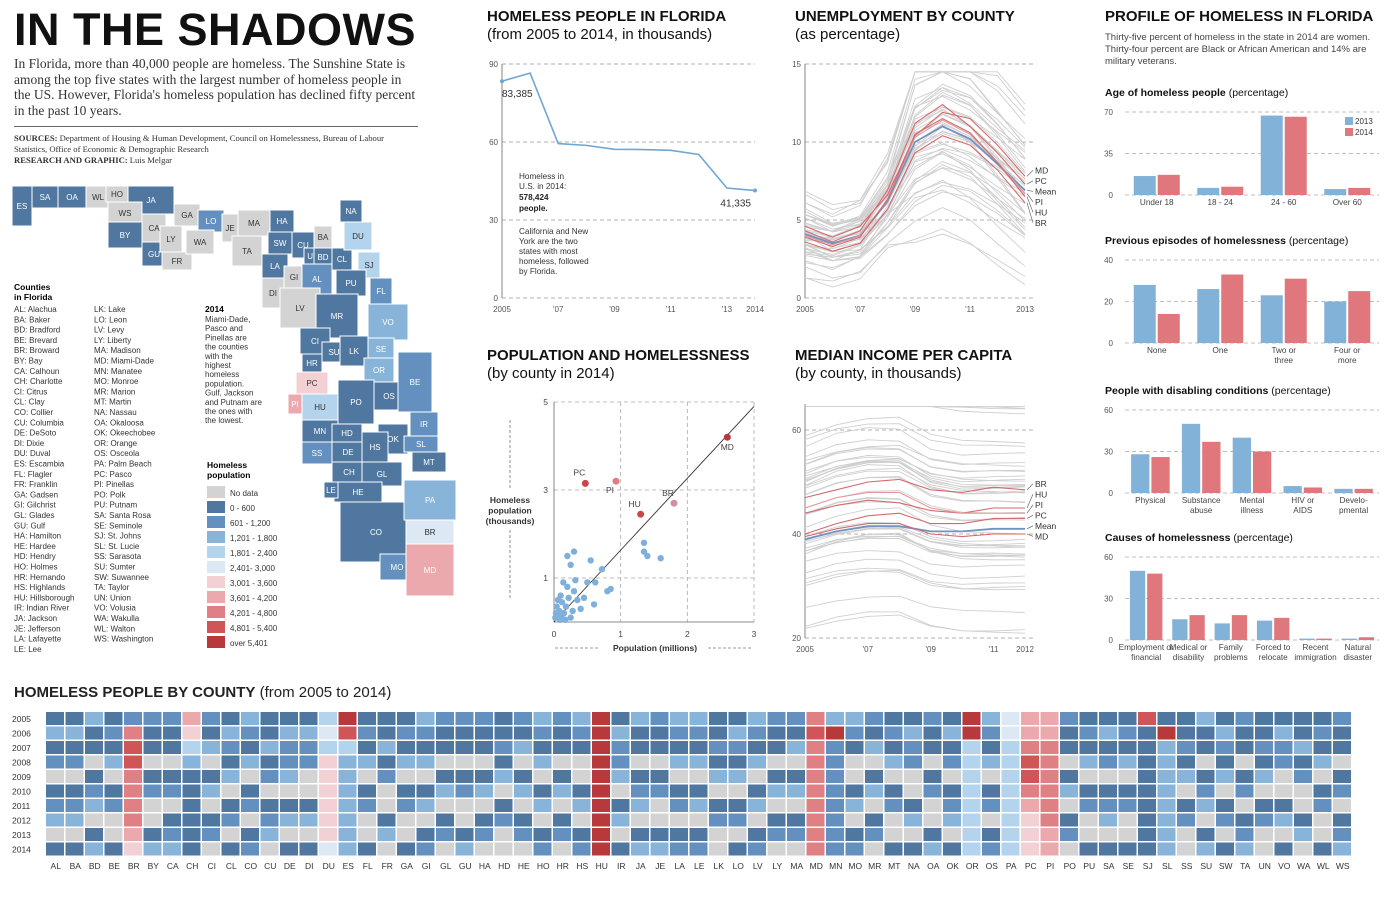  I want to click on category-label: abuse, so click(1201, 510).